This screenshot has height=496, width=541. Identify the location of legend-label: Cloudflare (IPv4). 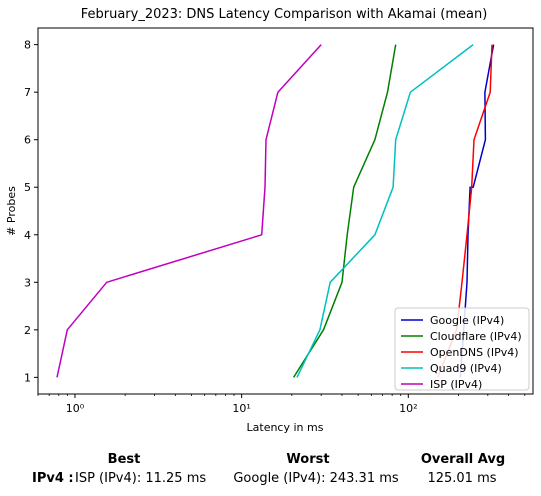
(476, 336).